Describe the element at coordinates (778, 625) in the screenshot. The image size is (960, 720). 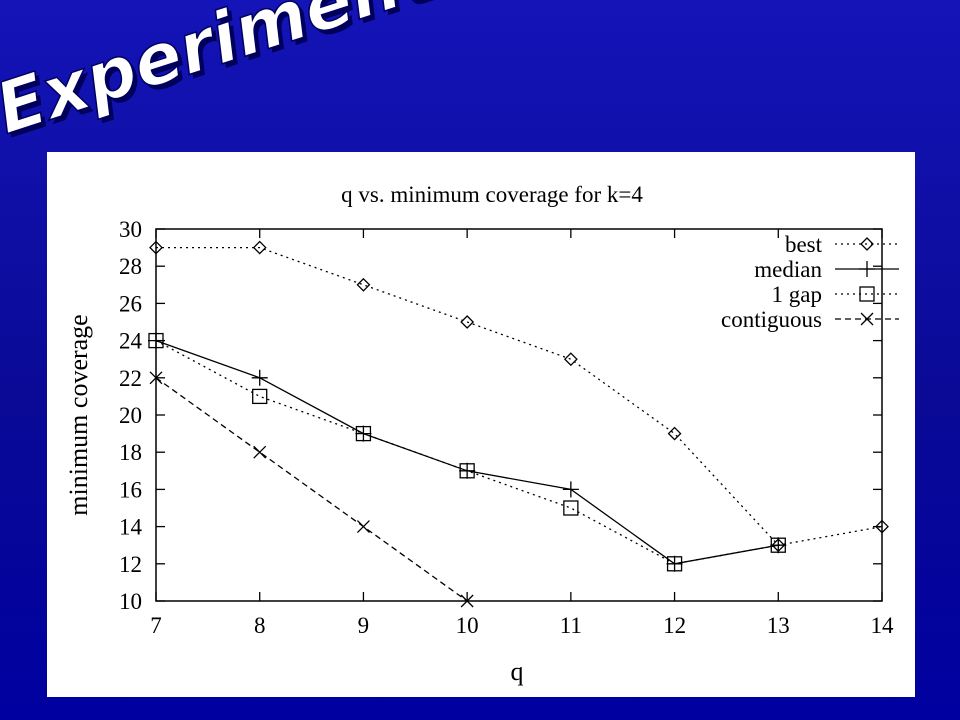
I see `x-tick-label: 13` at that location.